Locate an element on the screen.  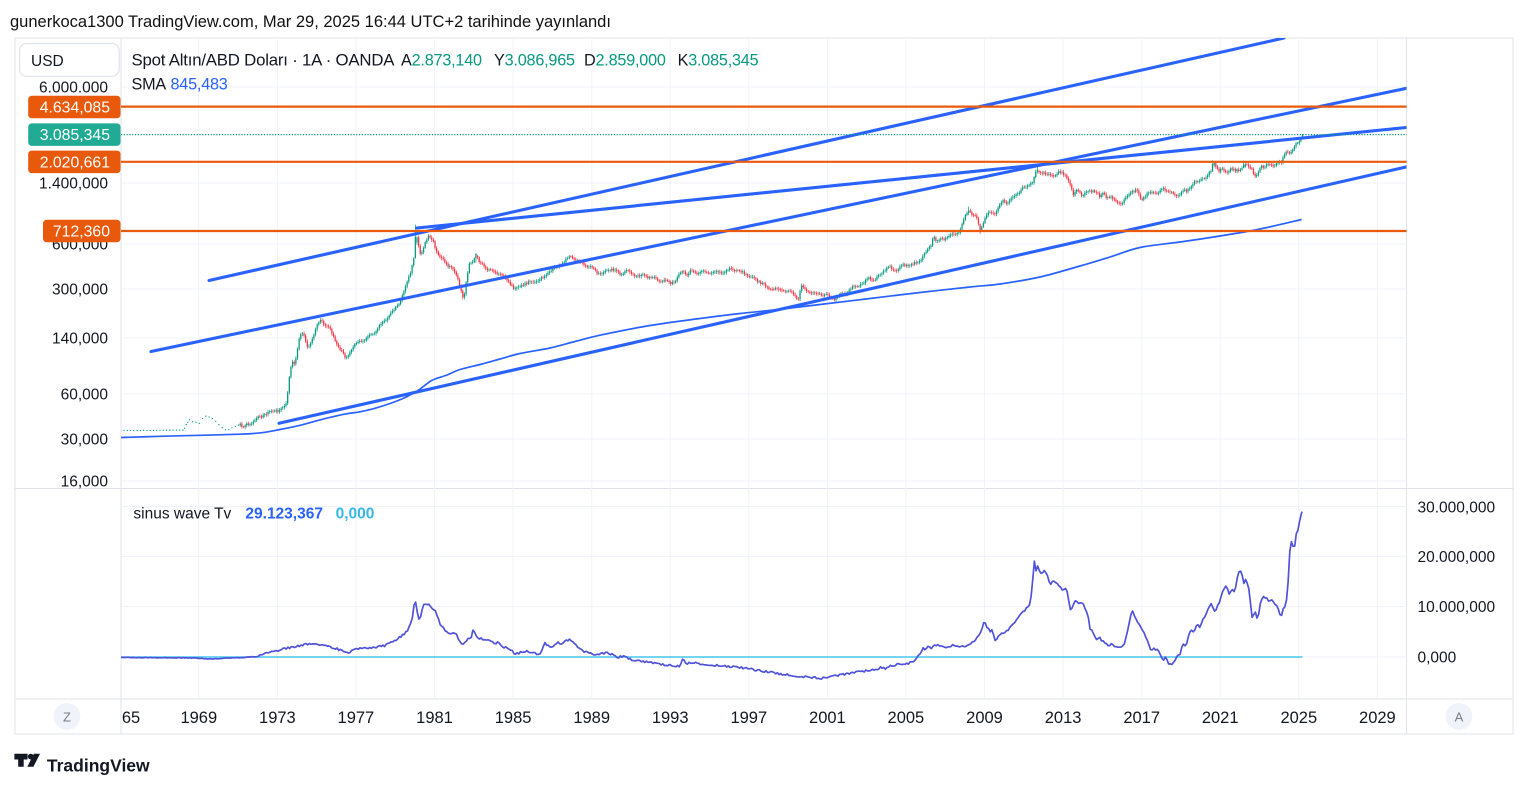
svg-text: 2021 is located at coordinates (1220, 718).